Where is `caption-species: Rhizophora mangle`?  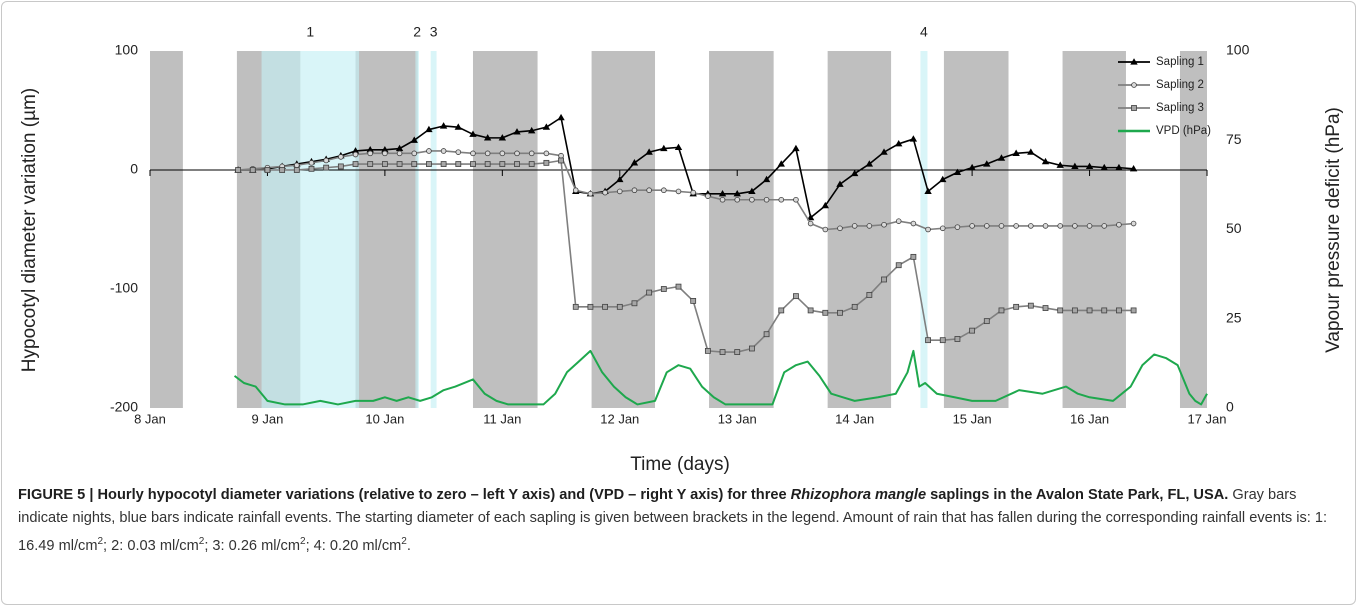
caption-species: Rhizophora mangle is located at coordinates (858, 495).